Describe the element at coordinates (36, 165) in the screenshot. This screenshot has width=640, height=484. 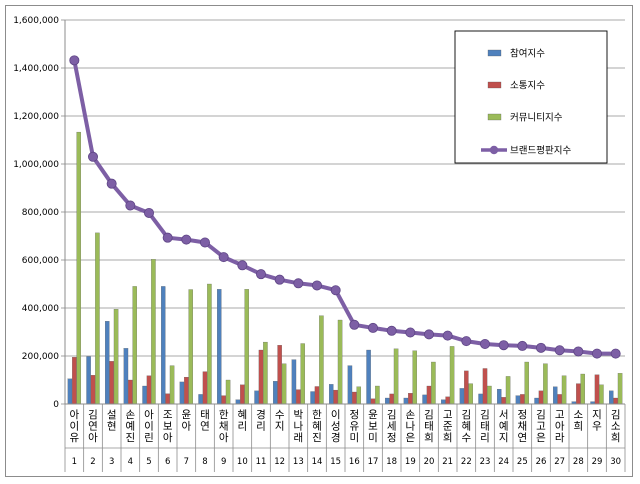
I see `y-tick-label: 1,000,000` at that location.